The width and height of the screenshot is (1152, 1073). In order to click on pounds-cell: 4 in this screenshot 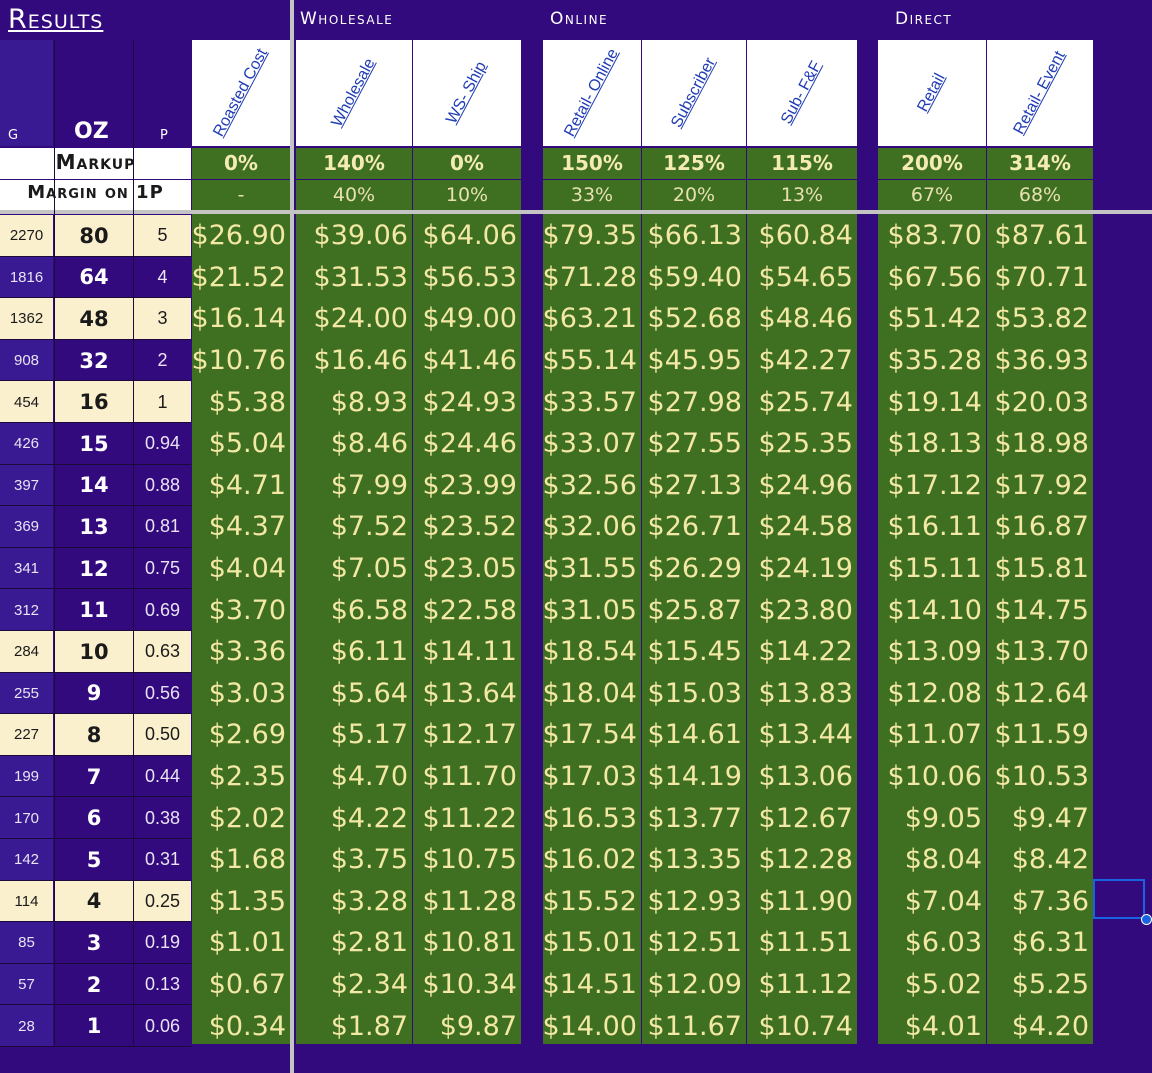, I will do `click(162, 277)`.